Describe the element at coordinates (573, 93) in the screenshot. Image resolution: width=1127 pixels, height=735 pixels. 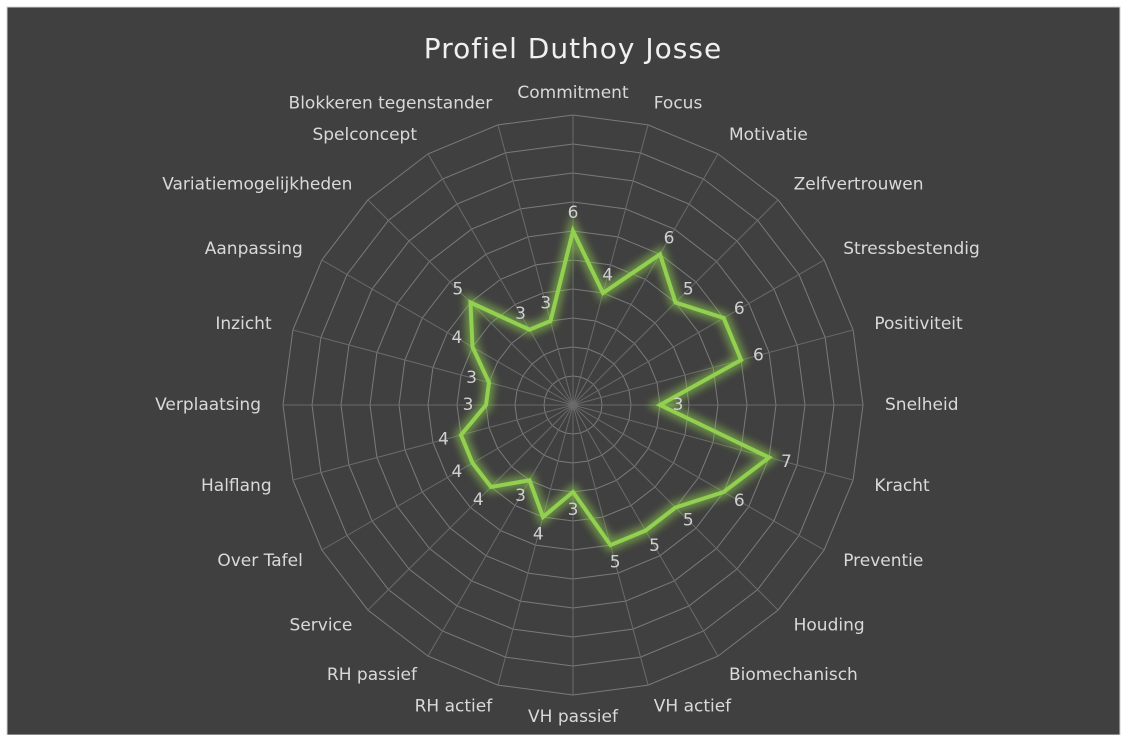
I see `category-label: Commitment` at that location.